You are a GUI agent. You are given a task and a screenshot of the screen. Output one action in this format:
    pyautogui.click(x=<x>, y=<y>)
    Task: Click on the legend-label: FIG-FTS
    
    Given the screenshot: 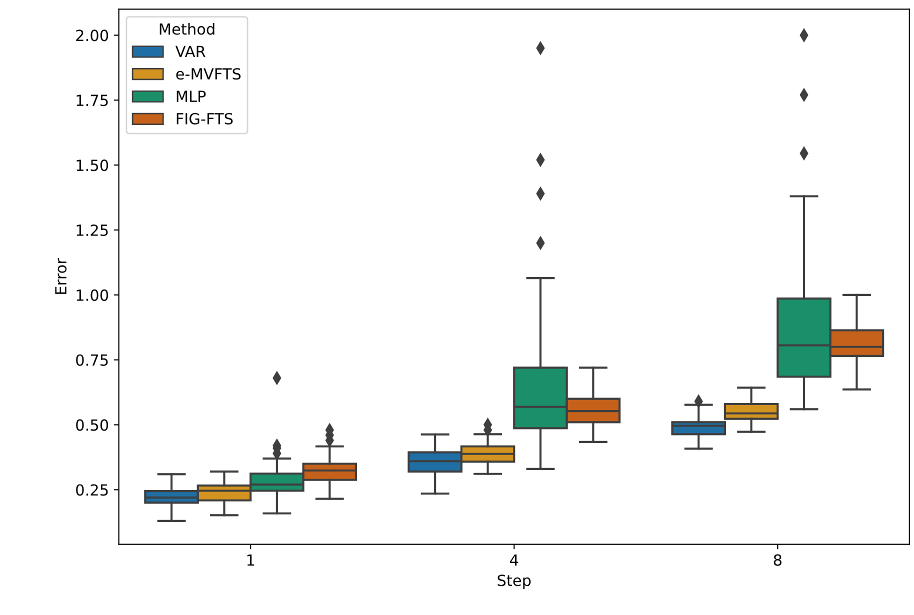 What is the action you would take?
    pyautogui.click(x=204, y=118)
    